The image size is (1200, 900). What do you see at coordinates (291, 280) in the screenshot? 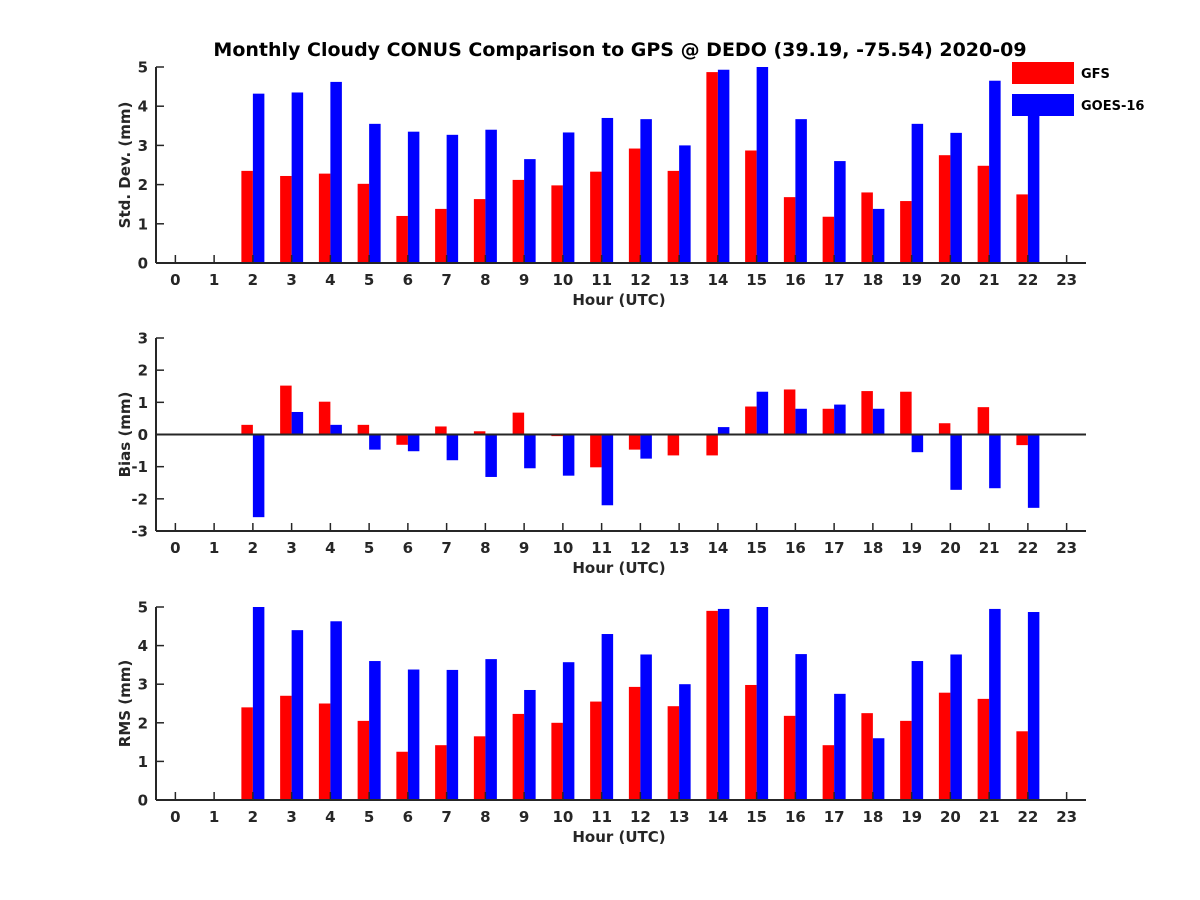
I see `std-dev-xtick-label: 3` at bounding box center [291, 280].